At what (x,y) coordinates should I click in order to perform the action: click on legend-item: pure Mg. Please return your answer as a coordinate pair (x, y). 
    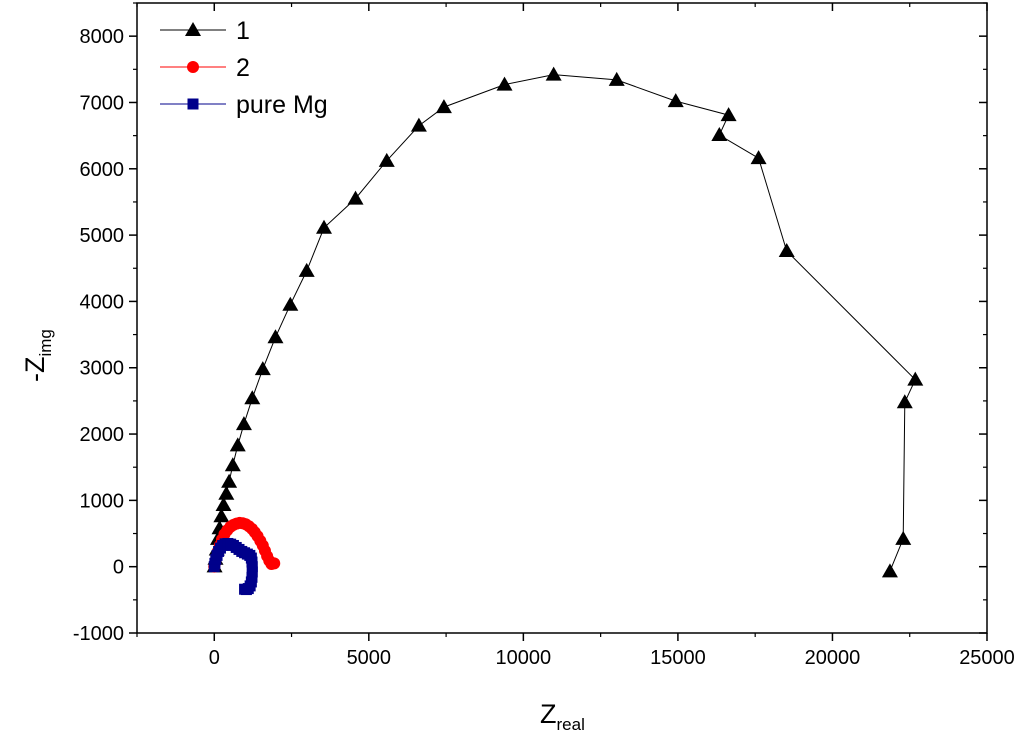
    Looking at the image, I should click on (244, 105).